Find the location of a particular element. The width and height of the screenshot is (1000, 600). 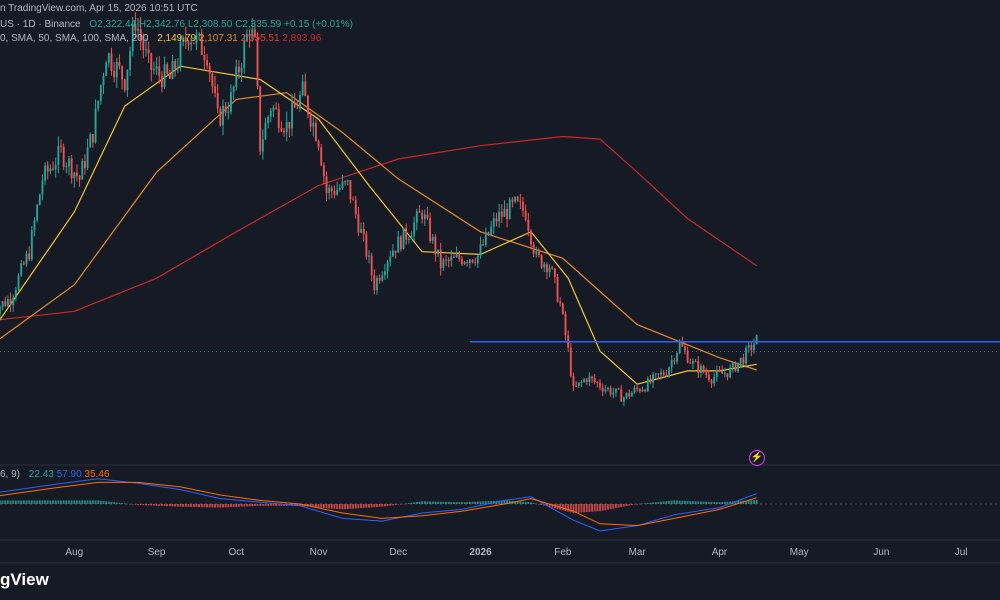

lightning-icon: ⚡ is located at coordinates (757, 458).